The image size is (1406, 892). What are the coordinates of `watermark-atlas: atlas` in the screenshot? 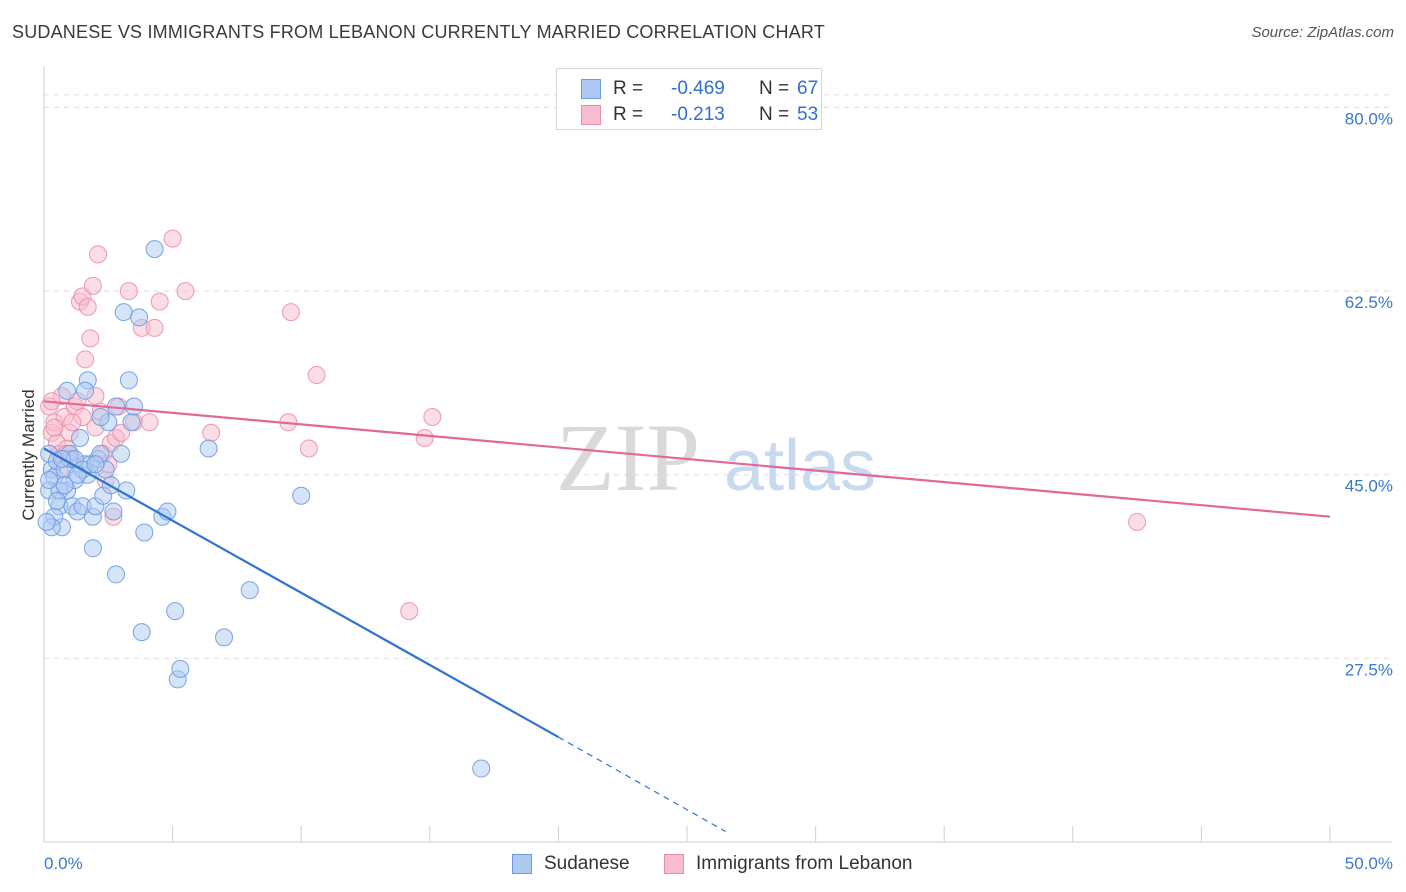 It's located at (800, 466).